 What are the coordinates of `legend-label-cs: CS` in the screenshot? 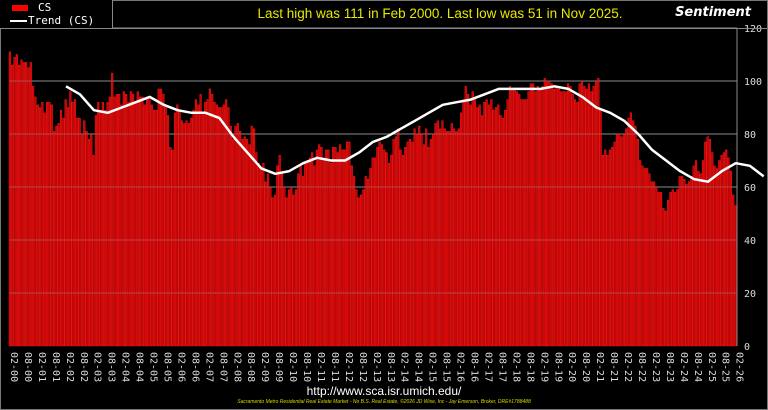 It's located at (45, 7).